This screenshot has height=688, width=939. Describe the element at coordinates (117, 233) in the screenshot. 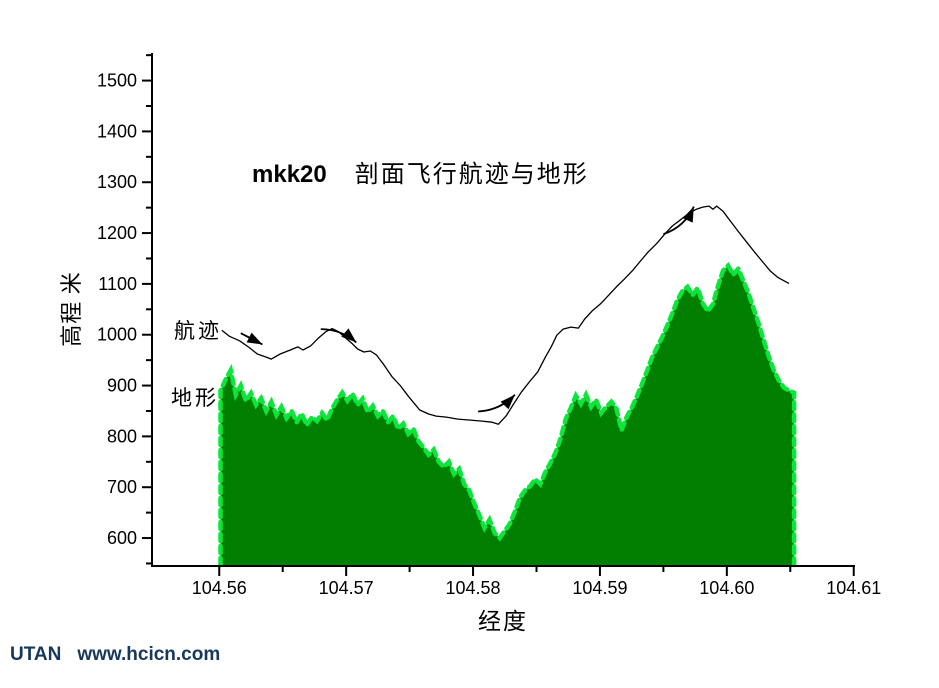

I see `y-tick-label: 1200` at that location.